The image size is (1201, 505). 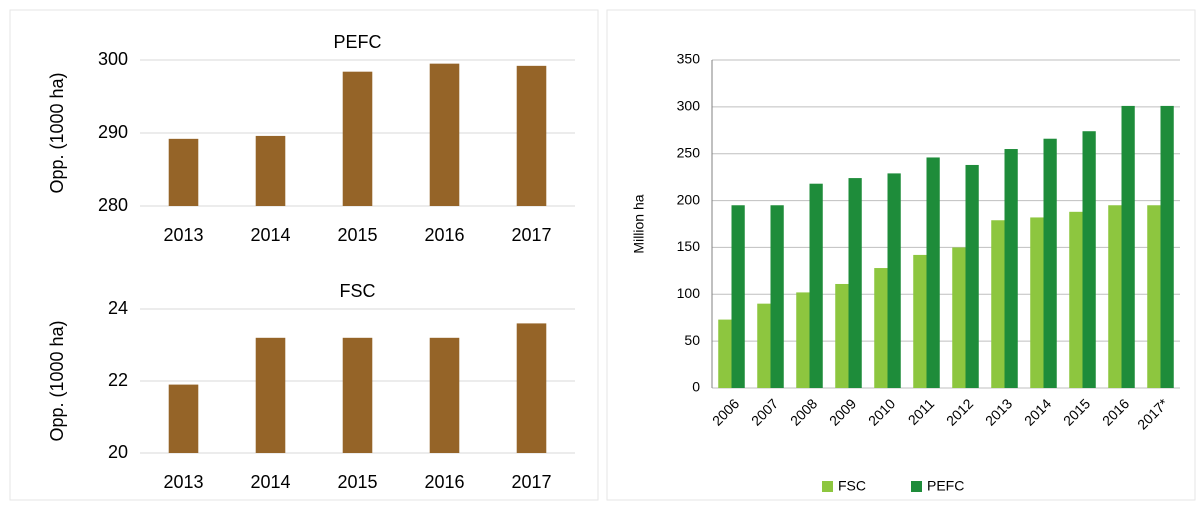 I want to click on x-tick-label: 2008, so click(x=803, y=411).